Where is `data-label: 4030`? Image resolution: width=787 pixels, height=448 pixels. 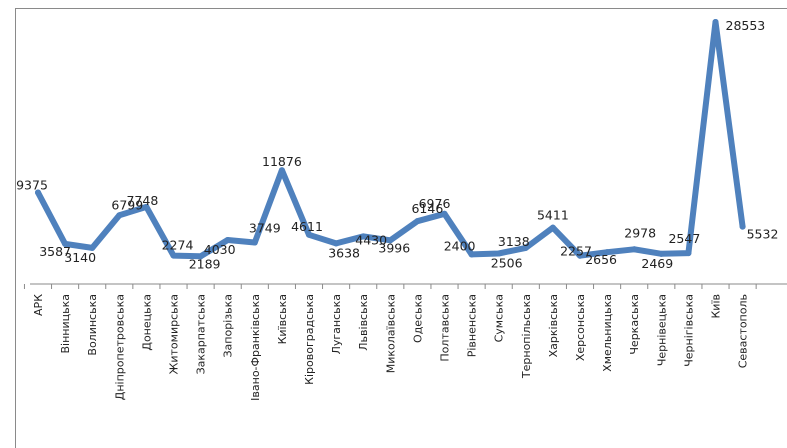 data-label: 4030 is located at coordinates (220, 249).